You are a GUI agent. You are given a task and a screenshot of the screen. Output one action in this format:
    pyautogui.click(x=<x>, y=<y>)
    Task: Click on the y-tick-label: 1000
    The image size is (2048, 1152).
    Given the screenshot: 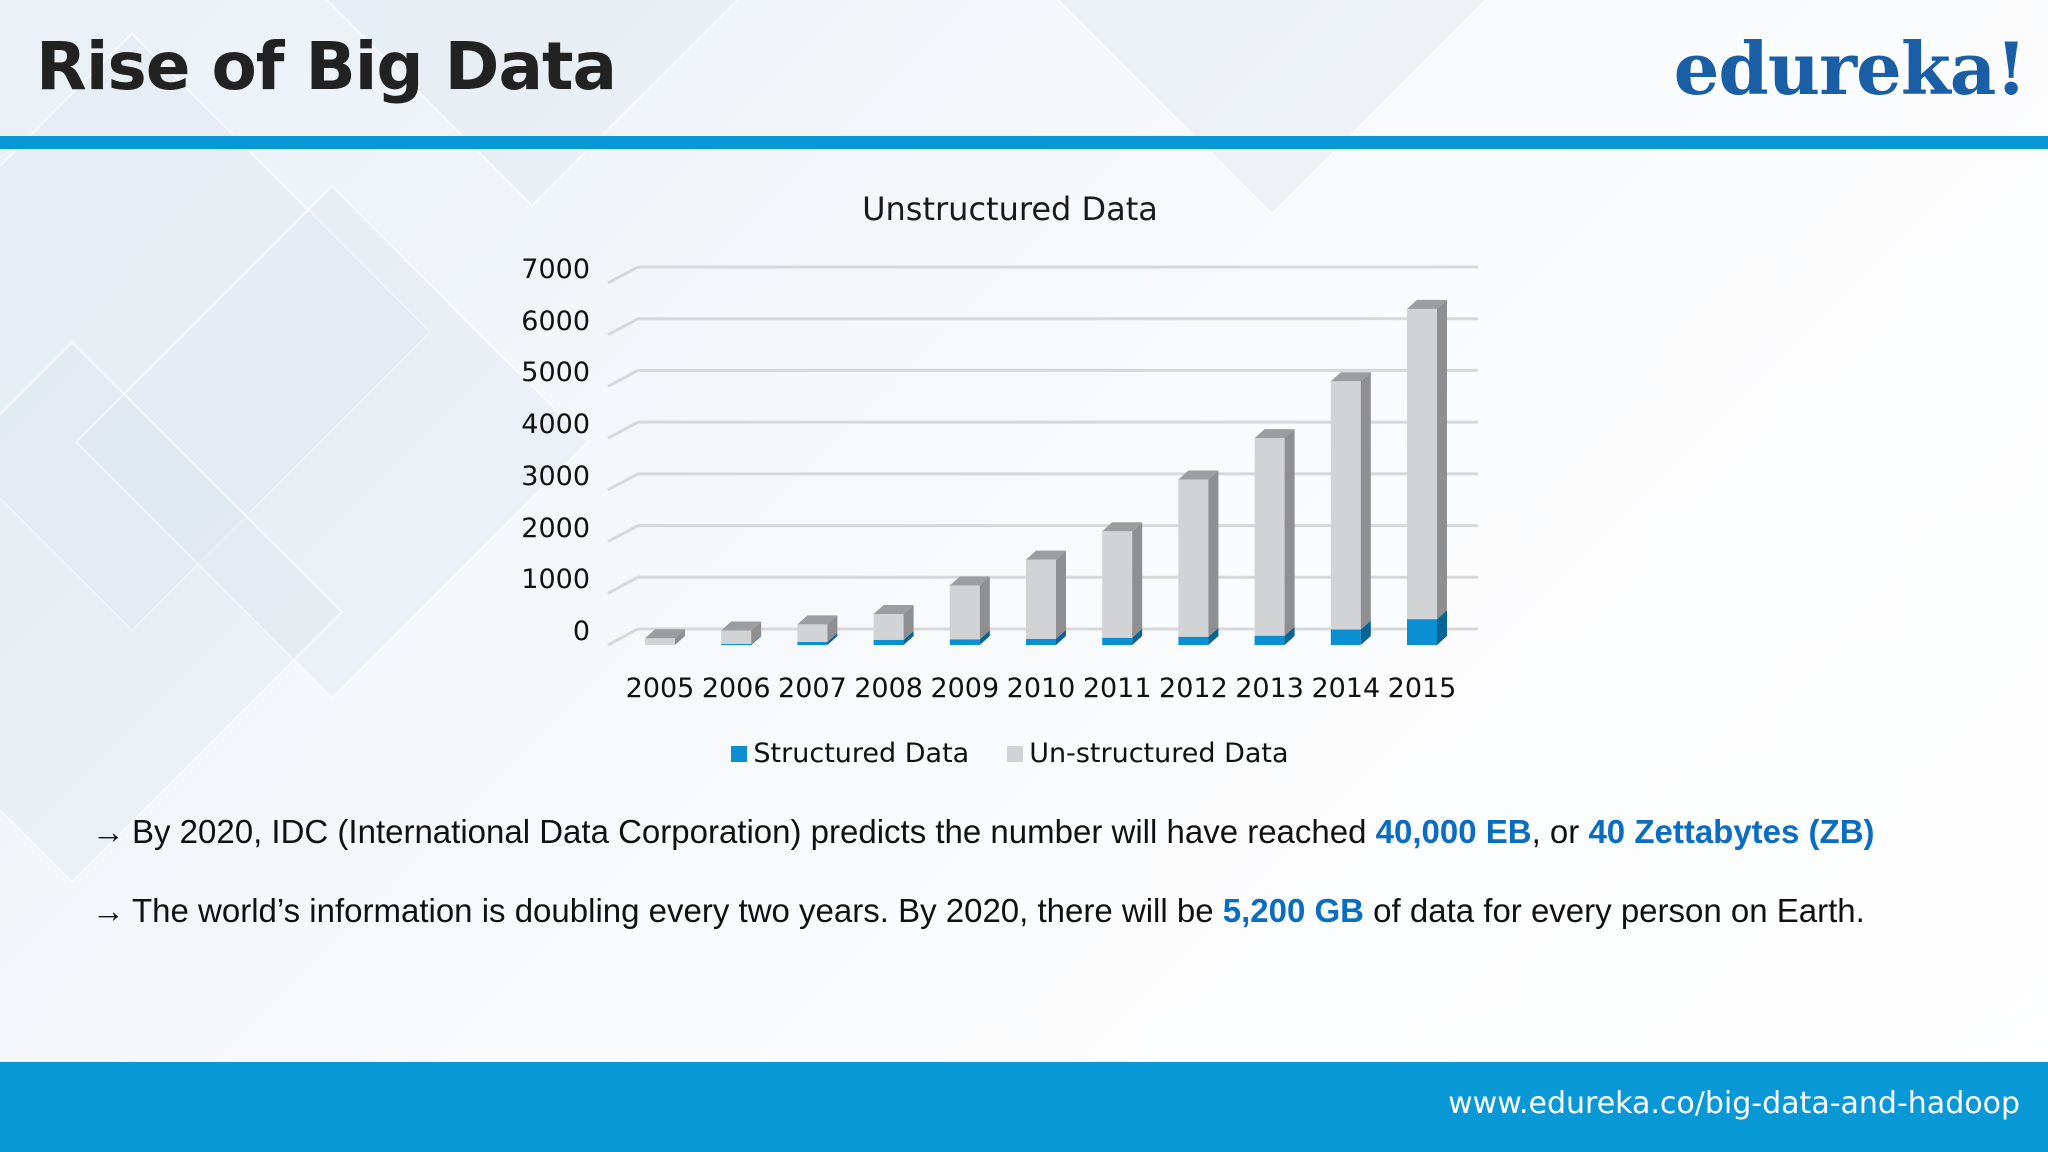 What is the action you would take?
    pyautogui.click(x=555, y=580)
    